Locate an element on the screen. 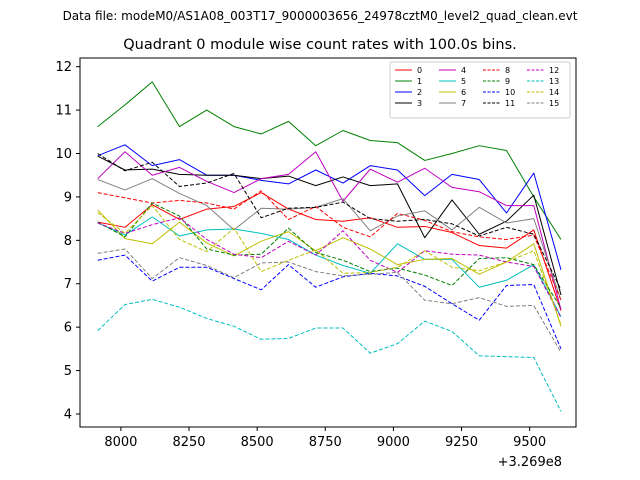  y-tick-label: 4 is located at coordinates (68, 414).